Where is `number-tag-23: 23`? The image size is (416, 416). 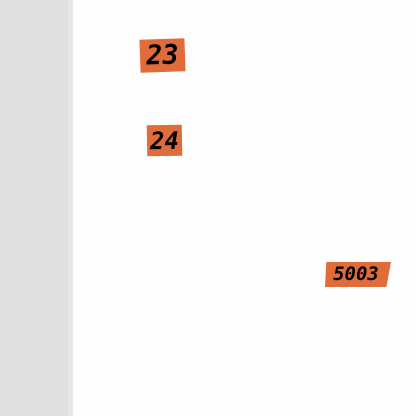 number-tag-23: 23 is located at coordinates (162, 55).